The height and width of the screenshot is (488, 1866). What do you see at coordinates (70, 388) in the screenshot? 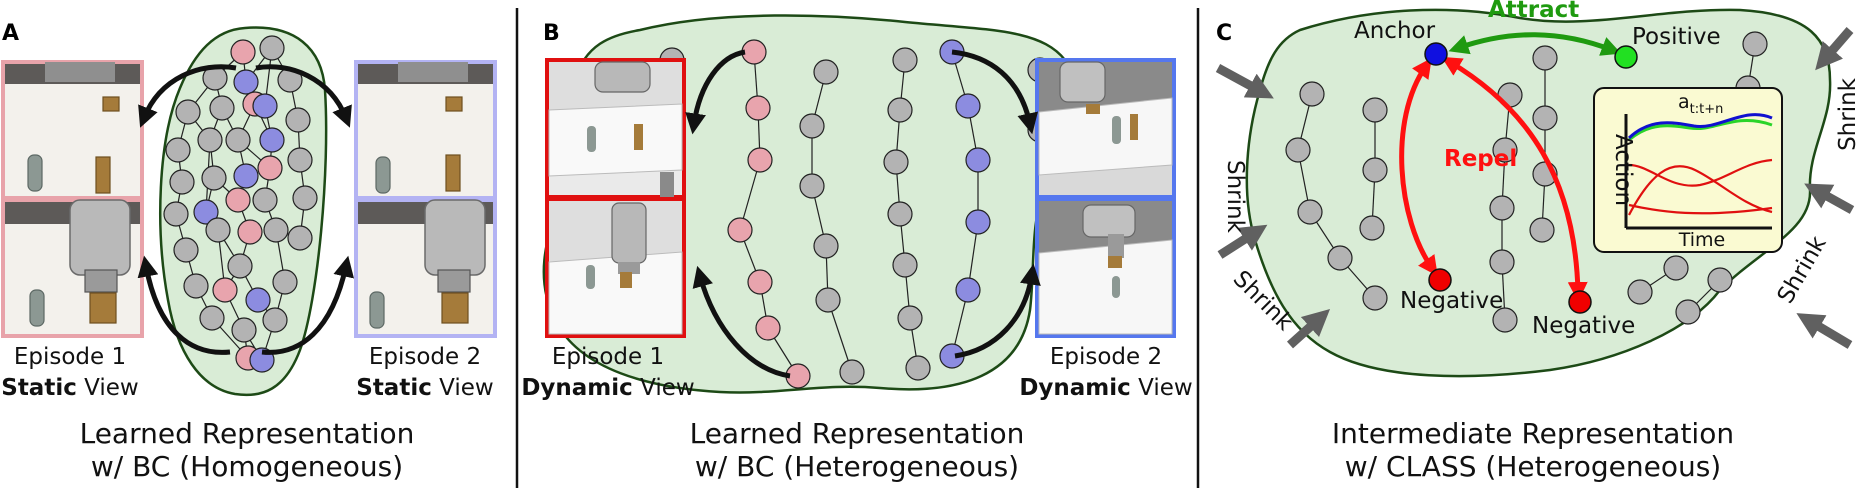
I see `panel-a-episode1-view: Static View` at bounding box center [70, 388].